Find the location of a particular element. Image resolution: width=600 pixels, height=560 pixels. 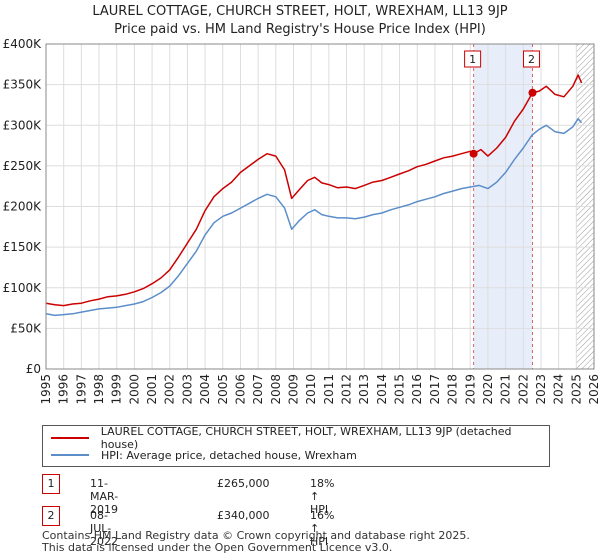

x-tick-label-2018: 2018 is located at coordinates (453, 389).